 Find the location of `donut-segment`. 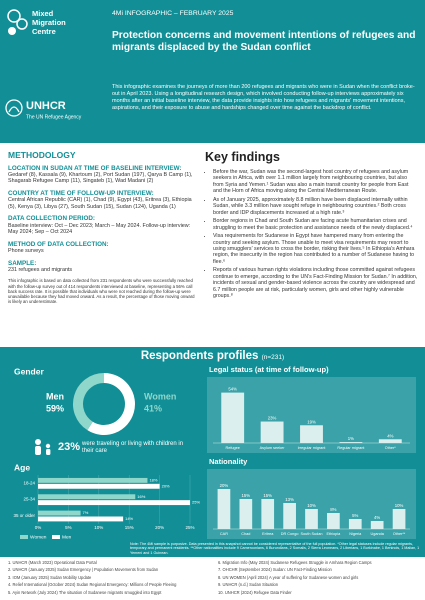

donut-segment is located at coordinates (89, 402).